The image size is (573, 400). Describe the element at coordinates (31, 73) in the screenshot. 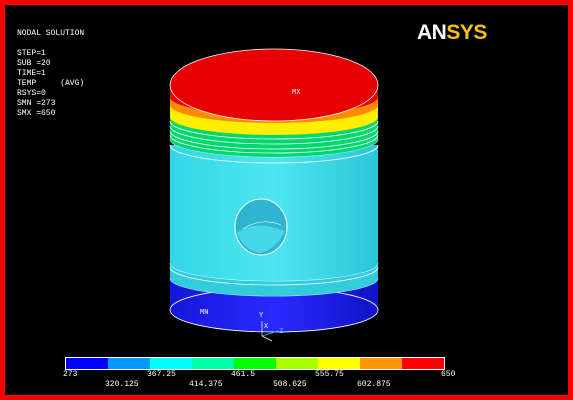

I see `info-line: TIME=1` at that location.